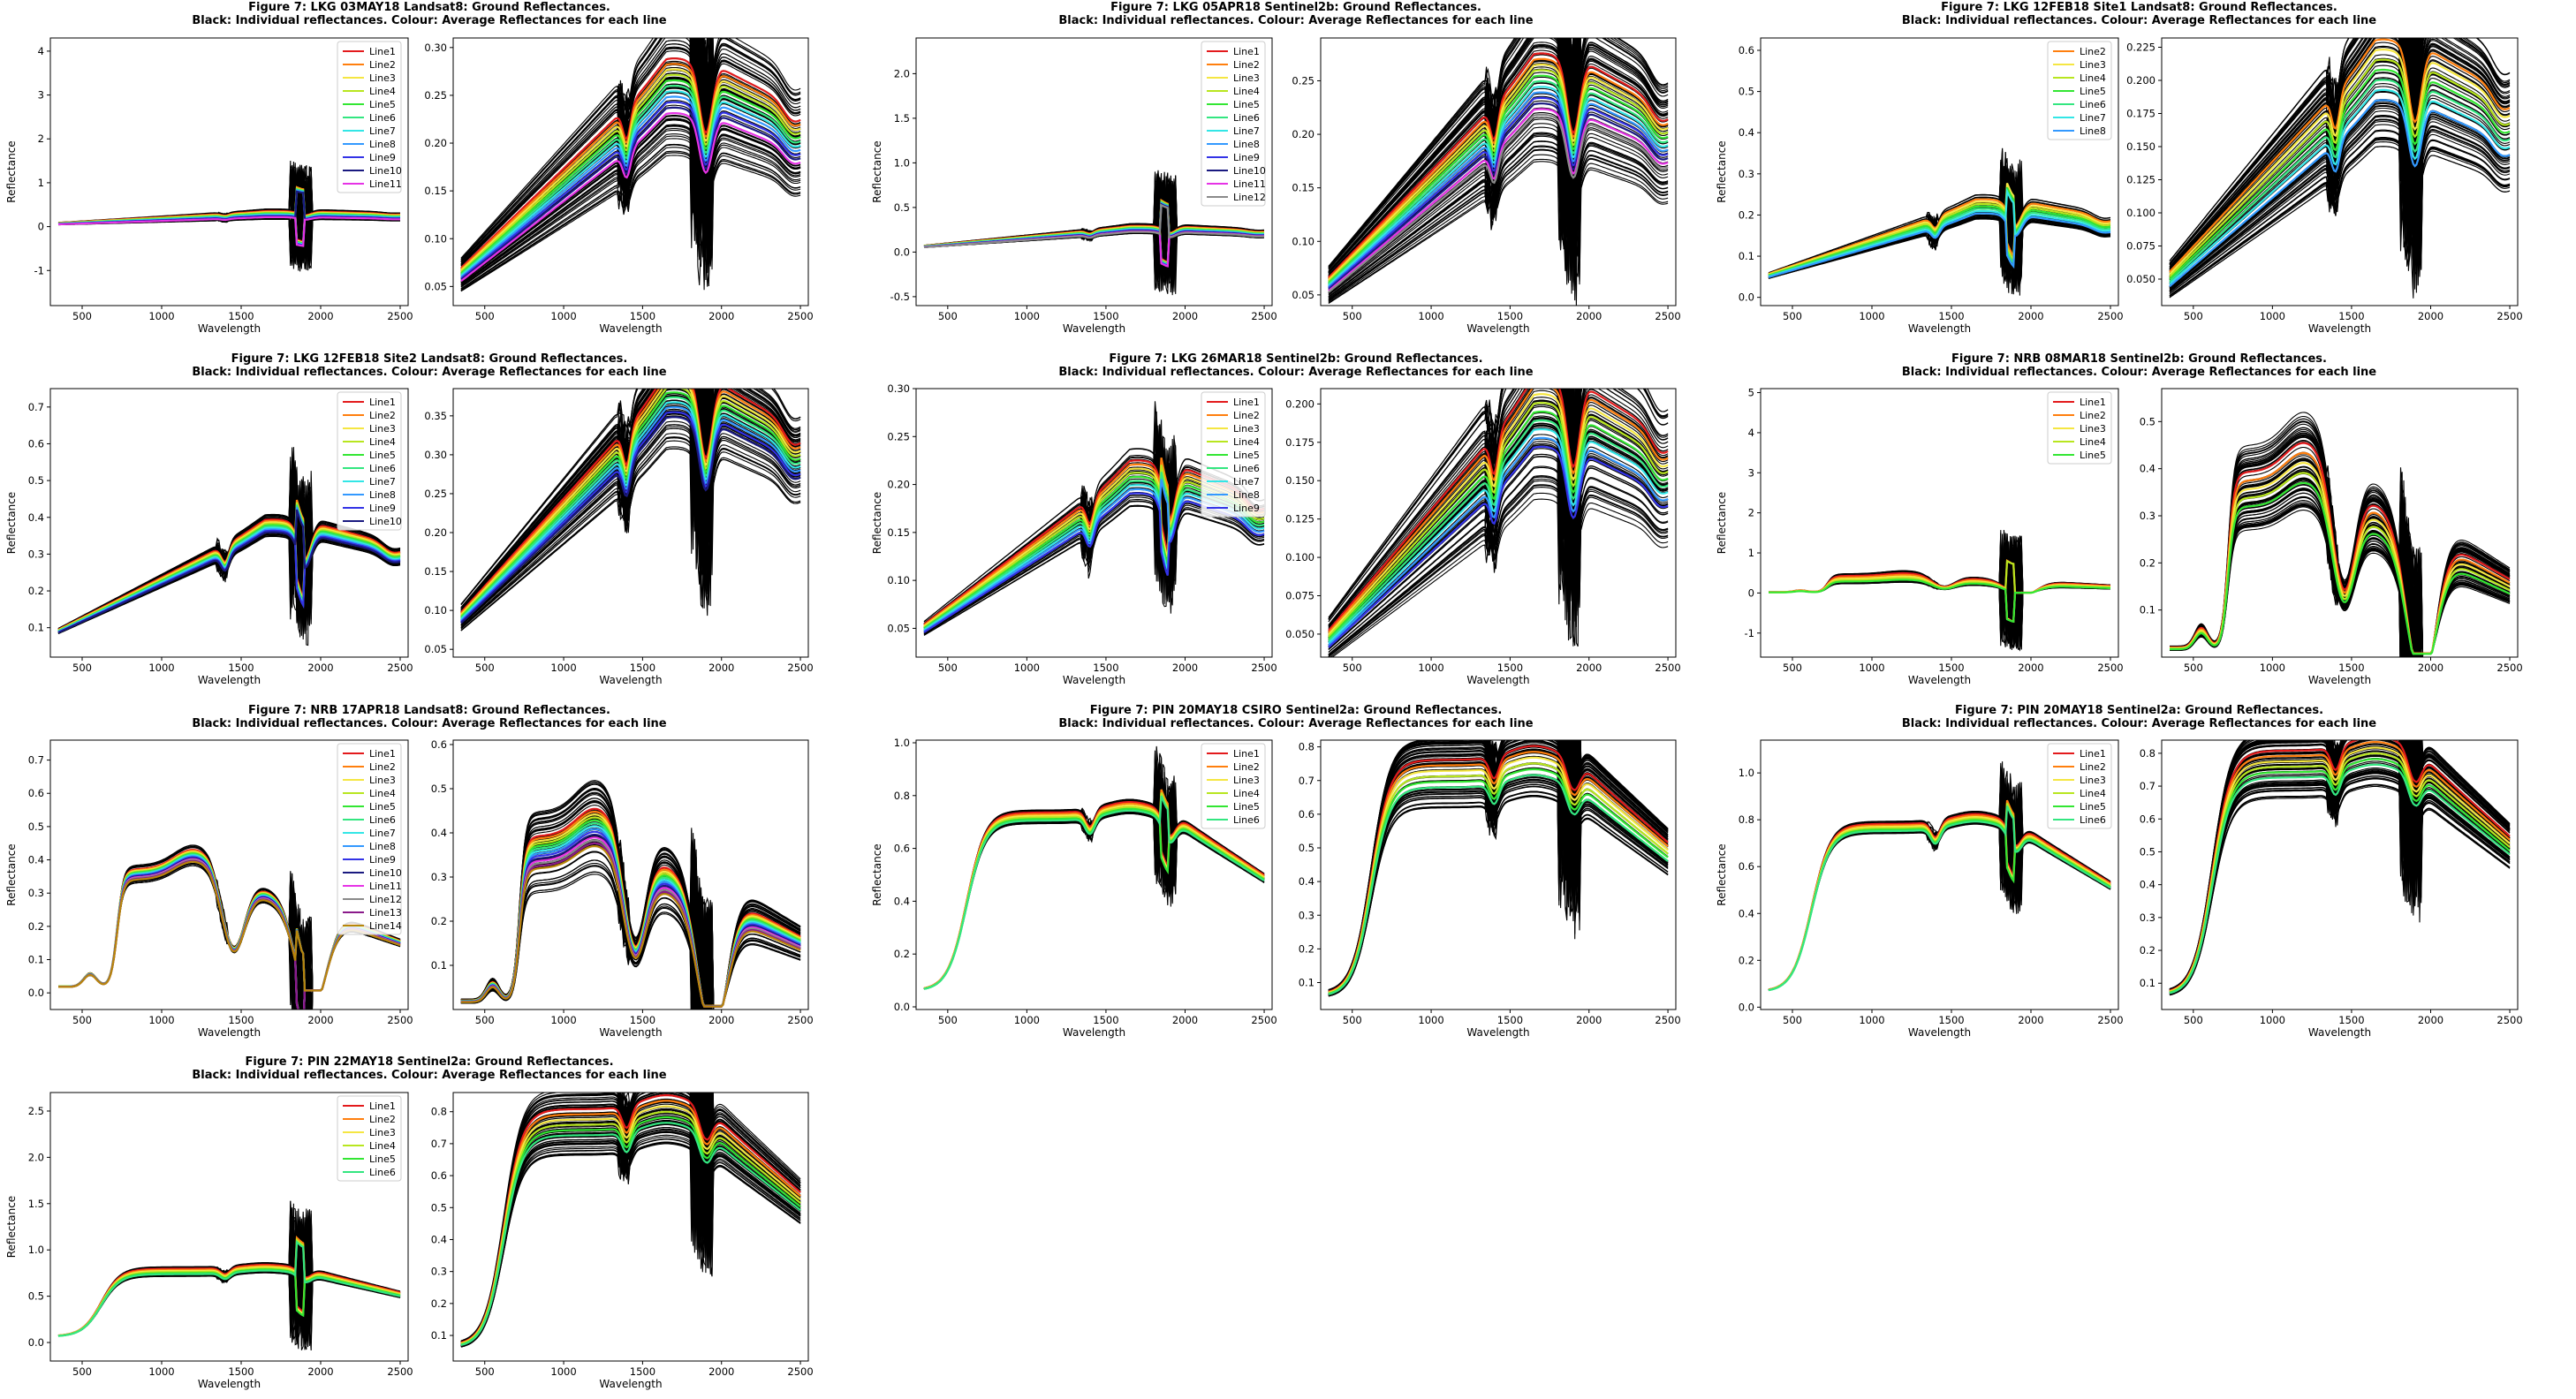 This screenshot has height=1399, width=2576. Describe the element at coordinates (36, 1204) in the screenshot. I see `y-tick-label: 1.5` at that location.